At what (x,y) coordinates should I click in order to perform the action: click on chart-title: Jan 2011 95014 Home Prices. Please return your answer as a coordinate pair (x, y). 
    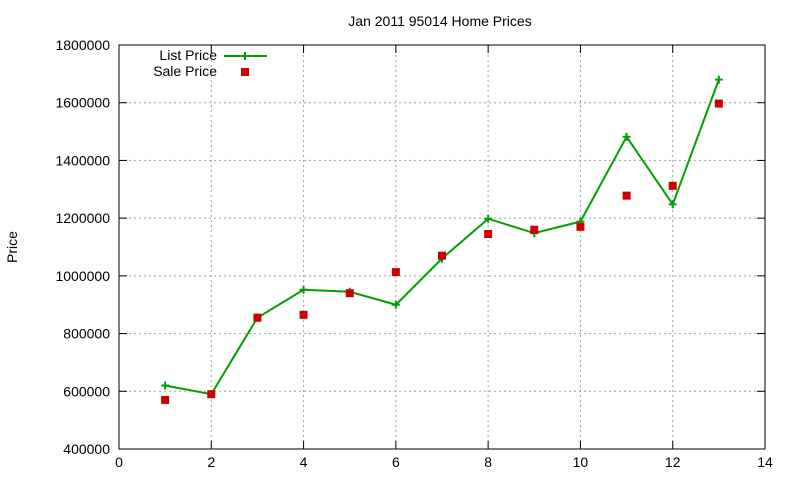
    Looking at the image, I should click on (439, 21).